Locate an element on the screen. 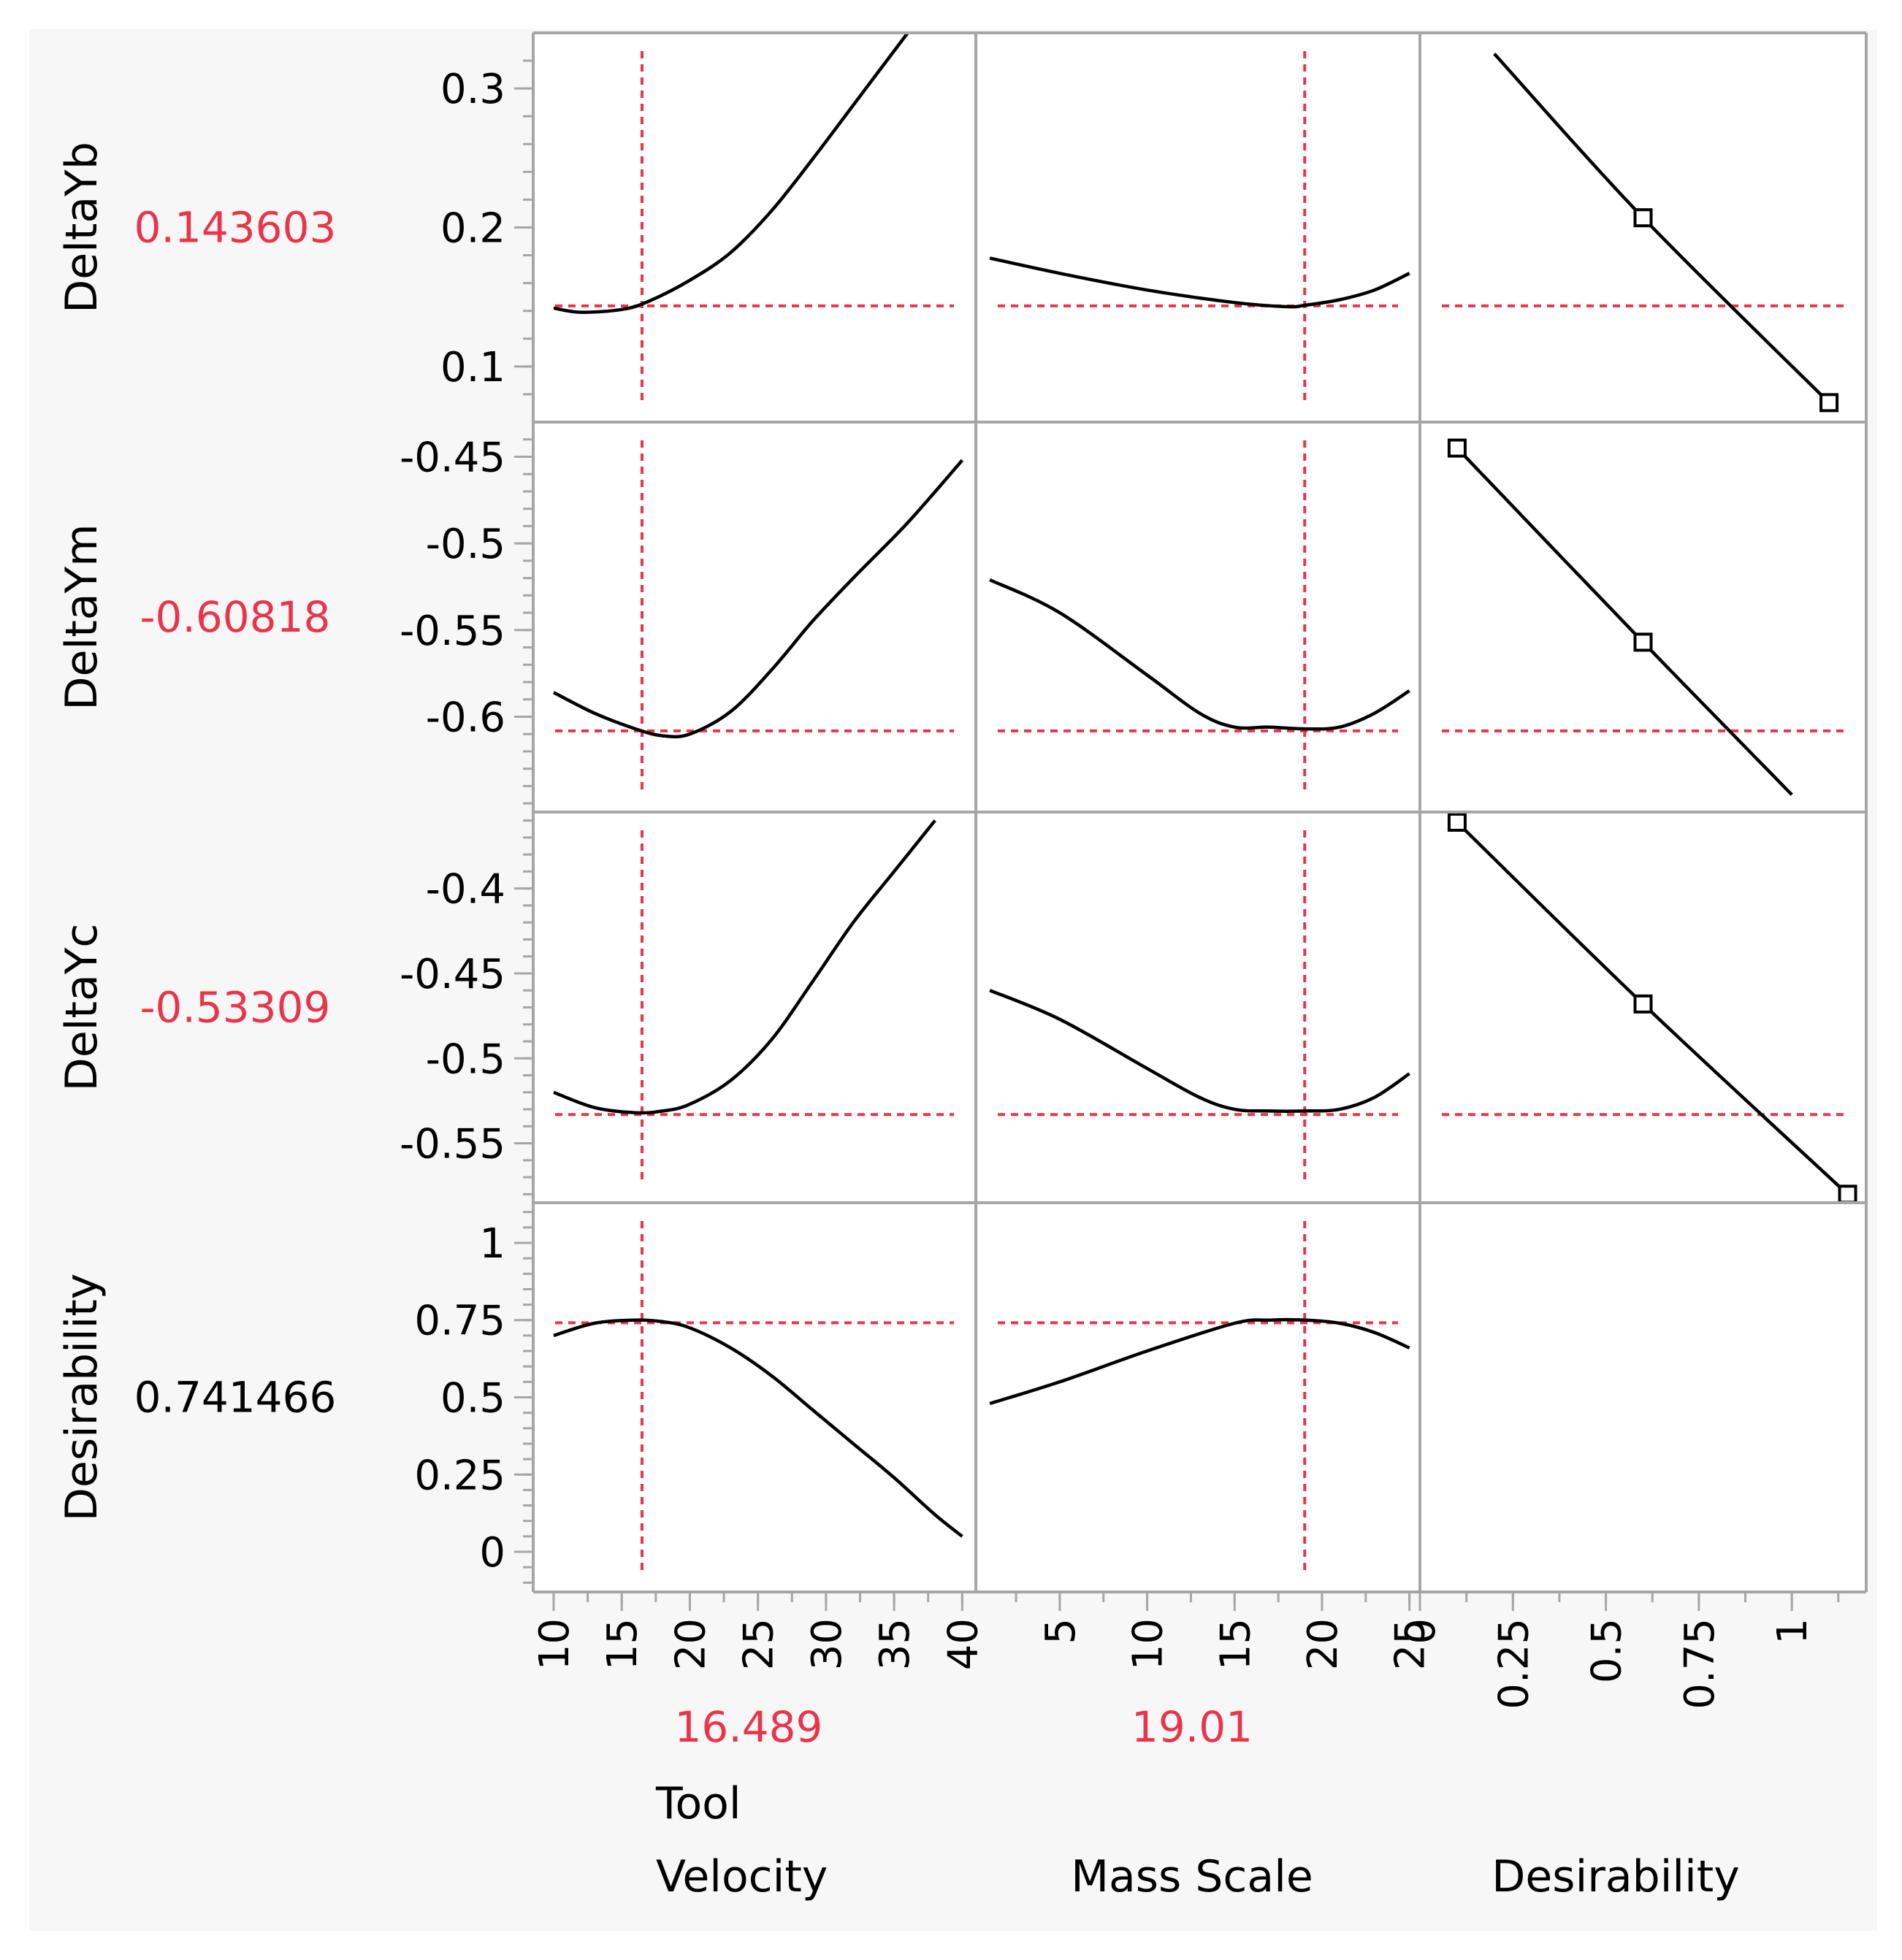 Image resolution: width=1902 pixels, height=1960 pixels. x-tick-label-tool-velocity: 10 is located at coordinates (554, 1644).